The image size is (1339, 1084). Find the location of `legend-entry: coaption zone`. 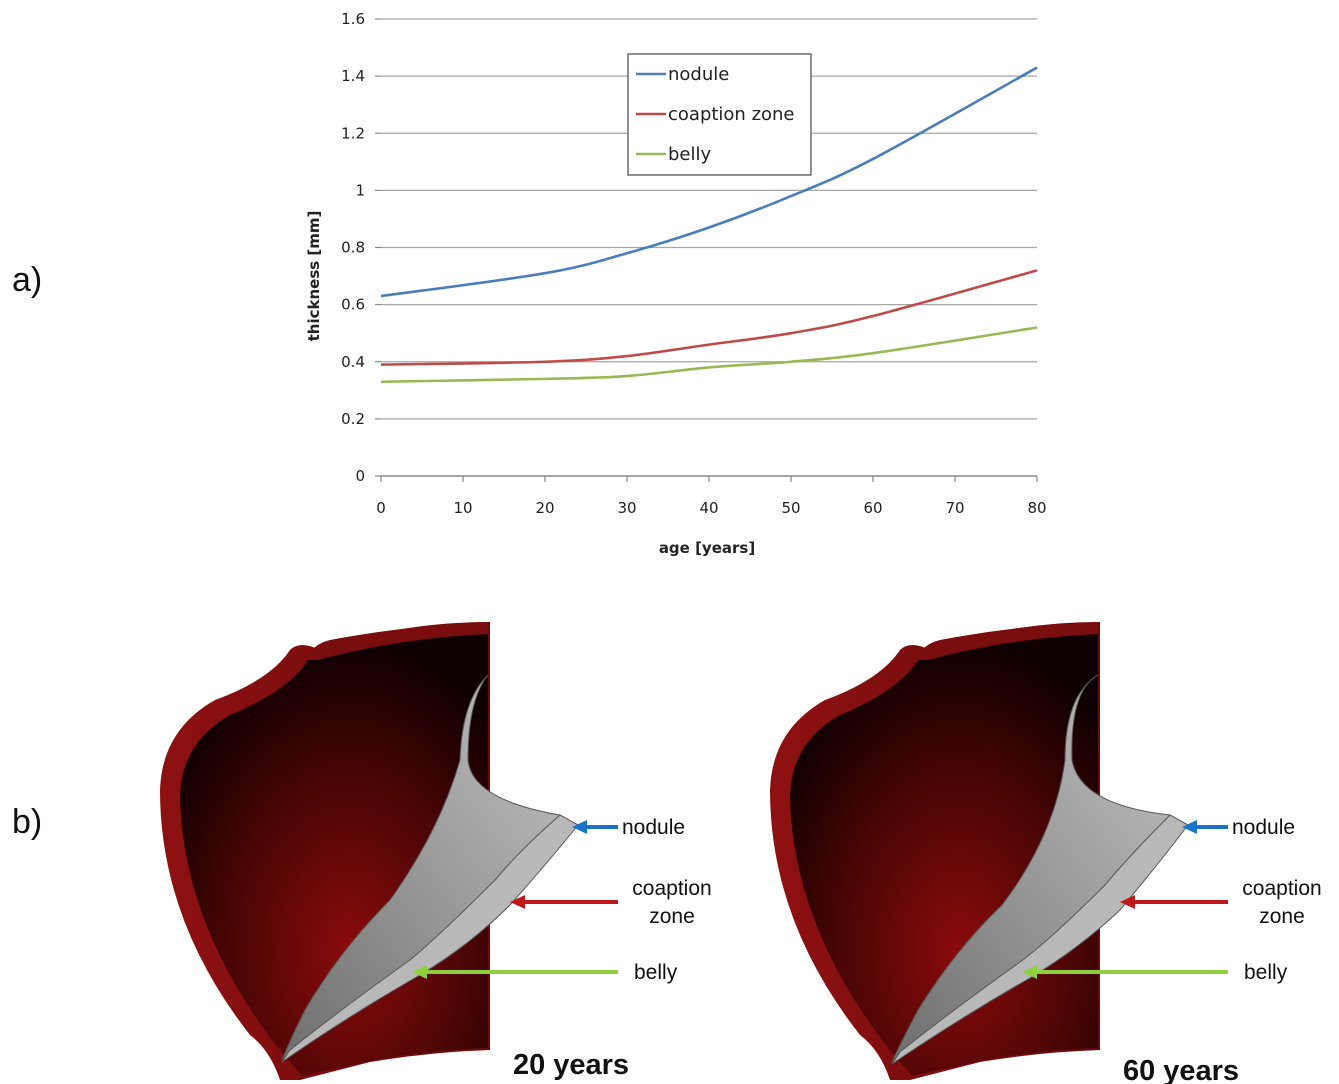

legend-entry: coaption zone is located at coordinates (731, 114).